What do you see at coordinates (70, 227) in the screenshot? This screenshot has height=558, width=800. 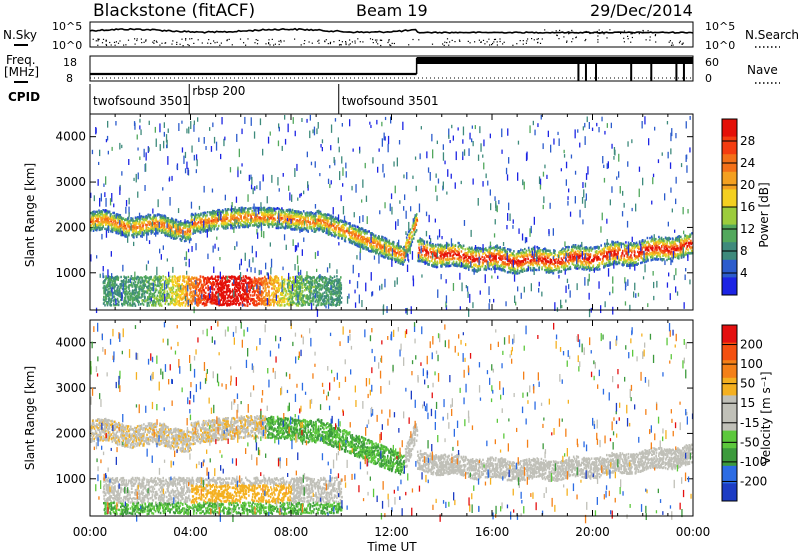 I see `y-tick-label: 2000` at bounding box center [70, 227].